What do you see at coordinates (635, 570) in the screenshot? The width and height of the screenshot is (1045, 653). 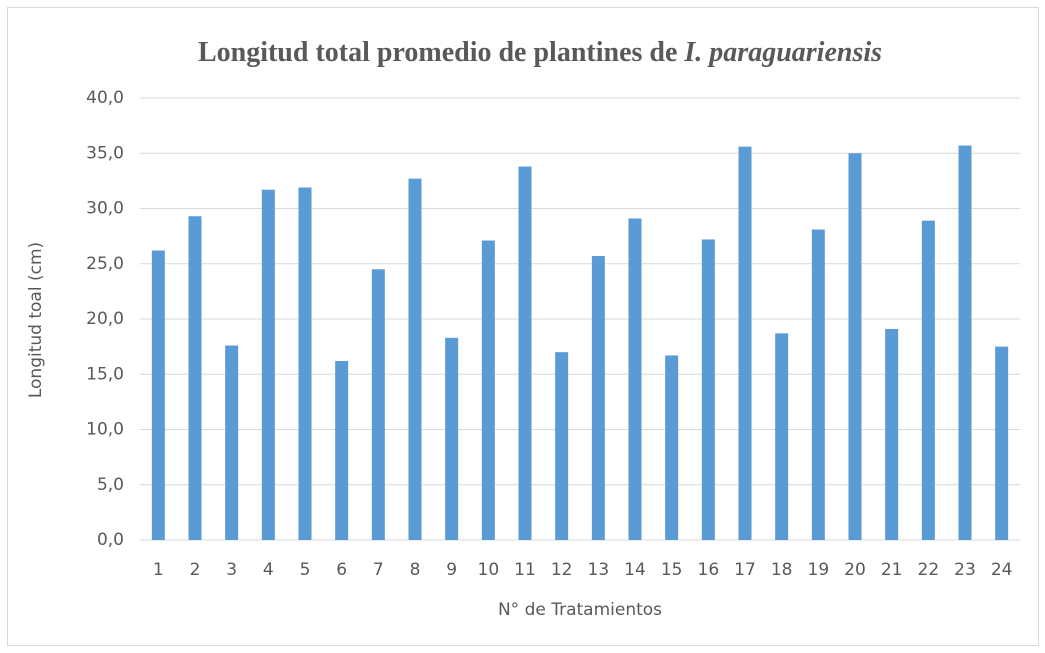 I see `x-tick-label: 14` at bounding box center [635, 570].